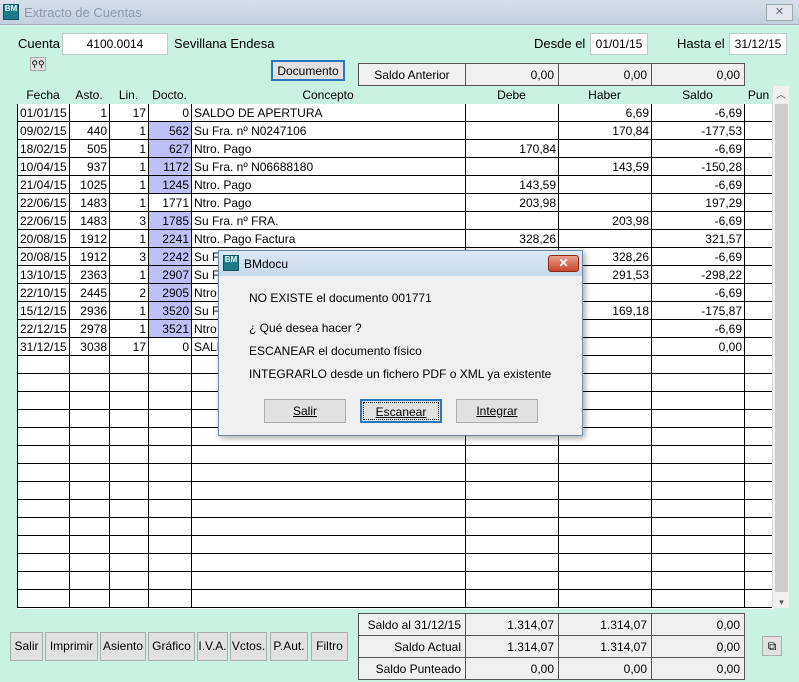 This screenshot has width=799, height=682. I want to click on desde-input: 01/01/15, so click(619, 44).